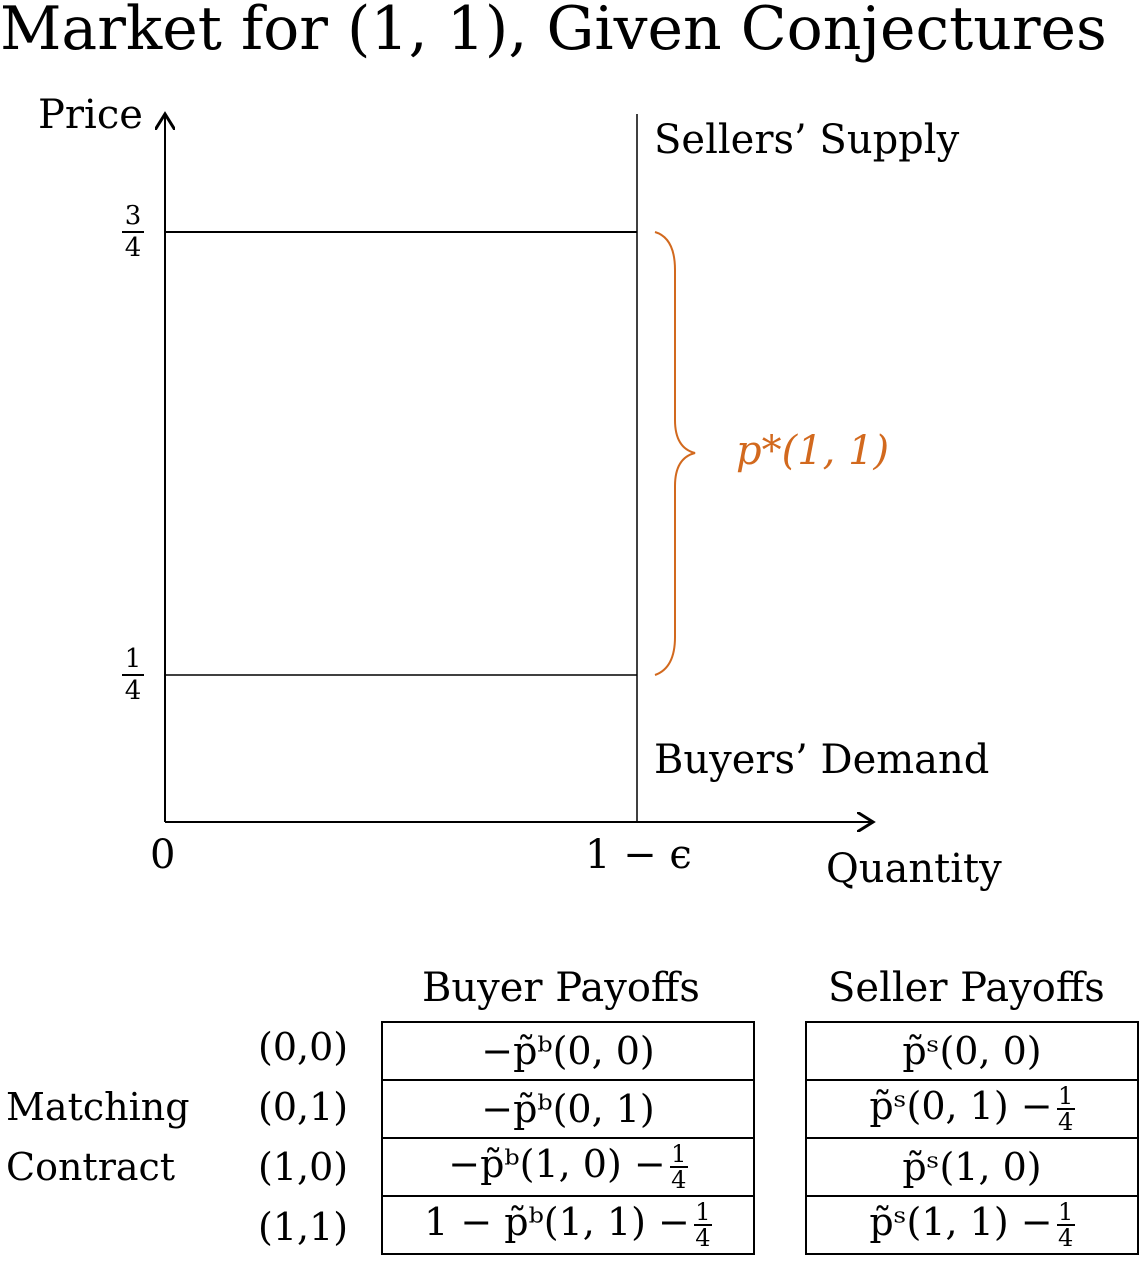 Image resolution: width=1140 pixels, height=1264 pixels. I want to click on table-row: −p̃ᵇ(0, 0), so click(568, 1051).